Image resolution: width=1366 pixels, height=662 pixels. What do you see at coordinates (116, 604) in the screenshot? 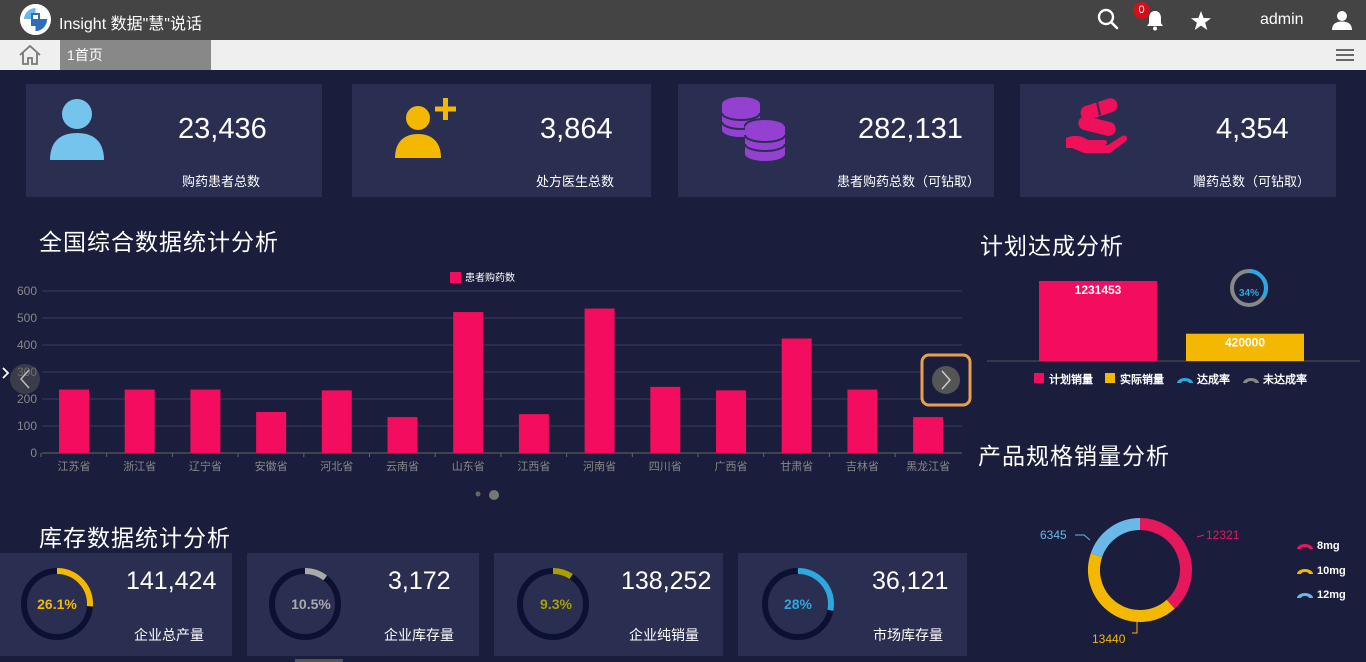
I see `inventory-card: 26.1% 141,424 企业总产量` at bounding box center [116, 604].